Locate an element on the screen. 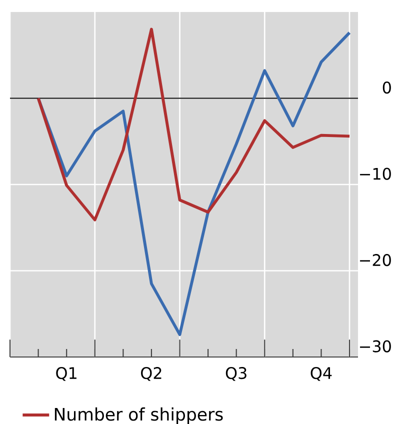 Image resolution: width=400 pixels, height=424 pixels. x-tick-label: Q1 is located at coordinates (66, 374).